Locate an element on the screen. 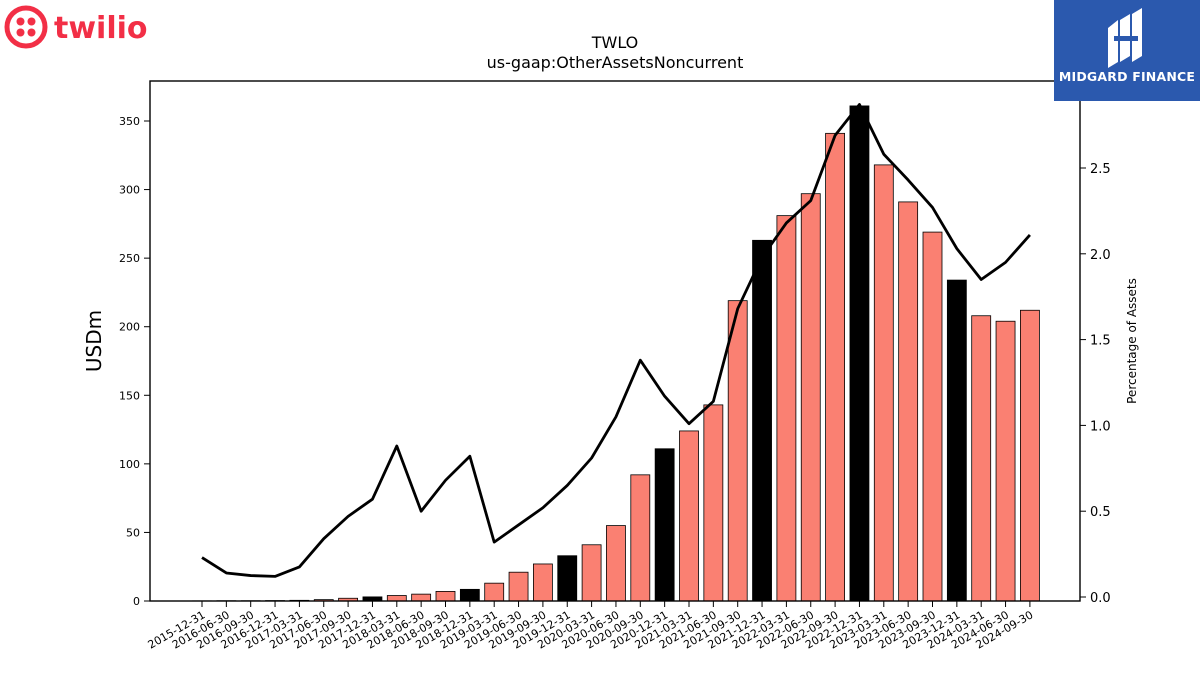 This screenshot has height=675, width=1200. y2-tick-label-0.0: 0.0 is located at coordinates (1100, 598).